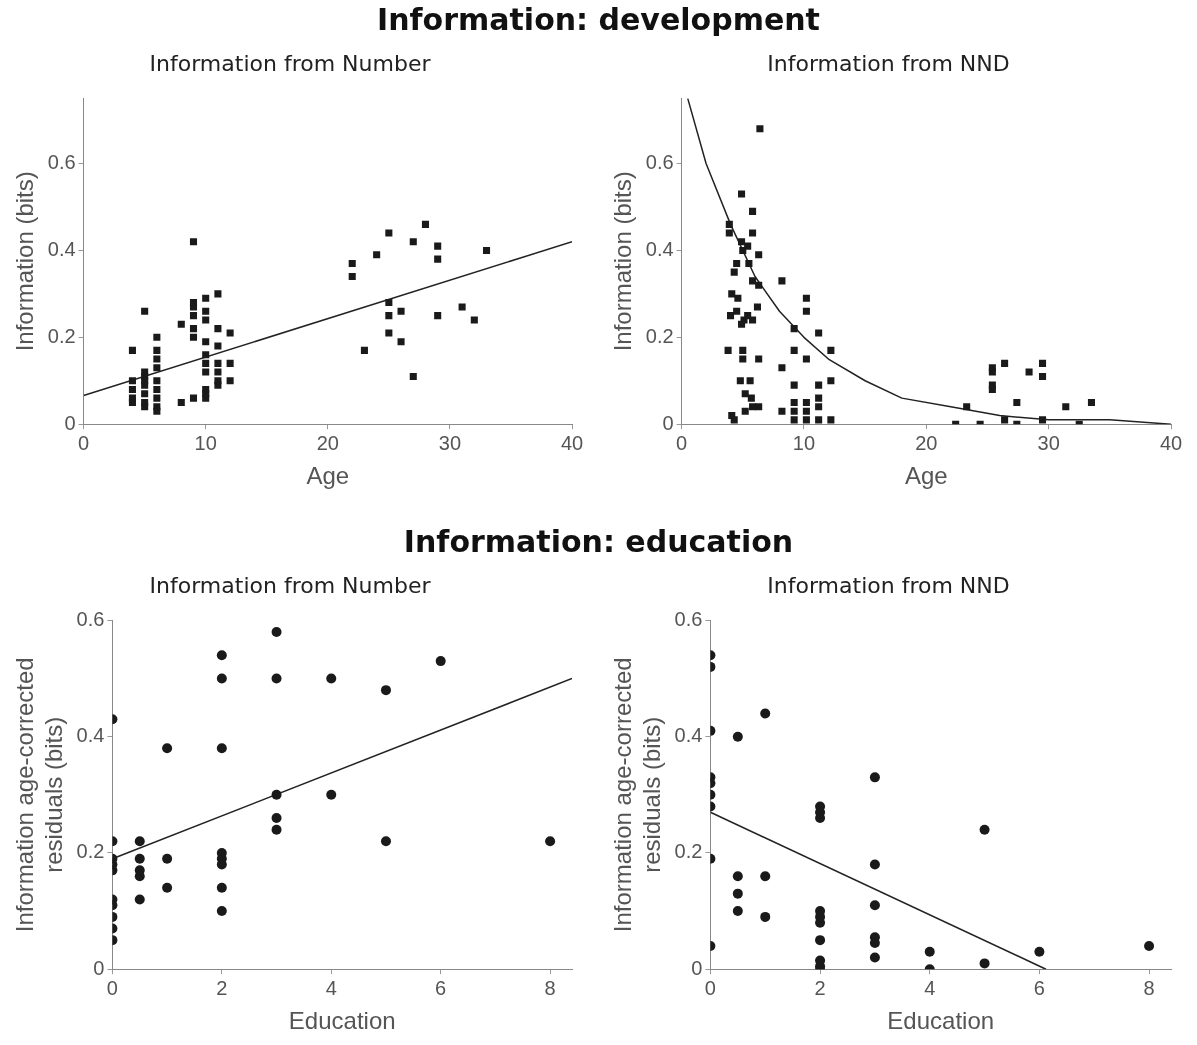 The width and height of the screenshot is (1197, 1045). I want to click on text: Information: education, so click(598, 541).